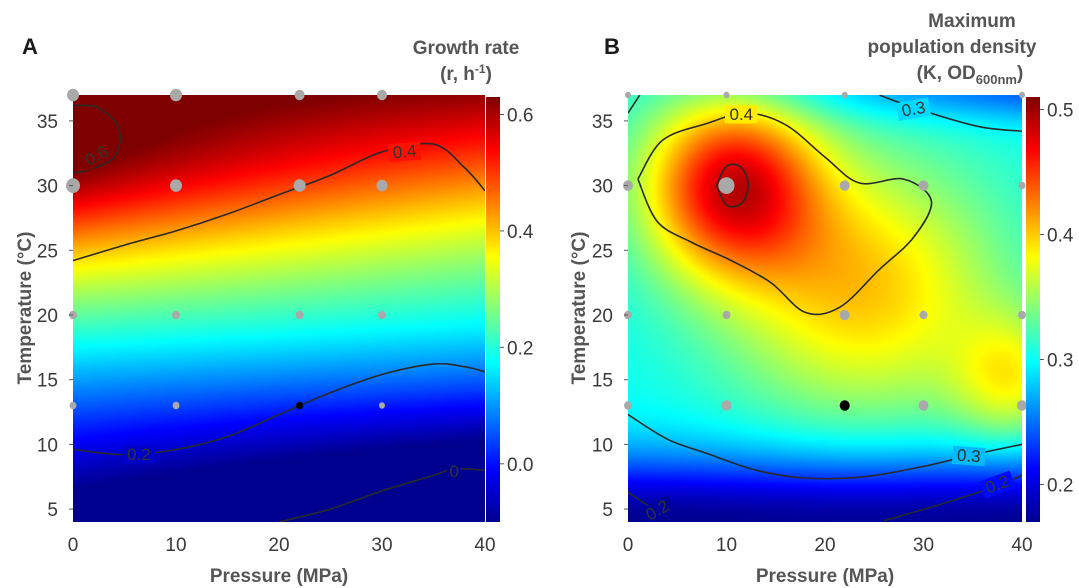  I want to click on colorbar-tick-label: 0.0, so click(520, 465).